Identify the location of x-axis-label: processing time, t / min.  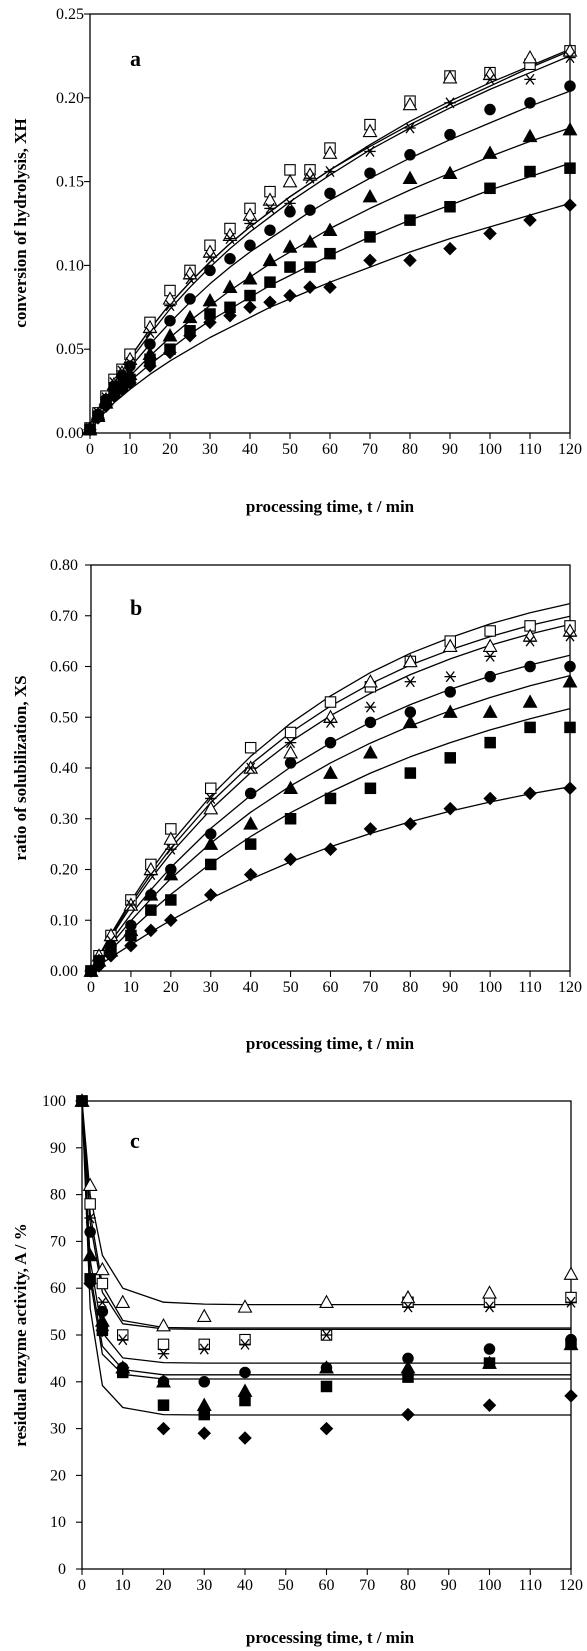
(330, 506).